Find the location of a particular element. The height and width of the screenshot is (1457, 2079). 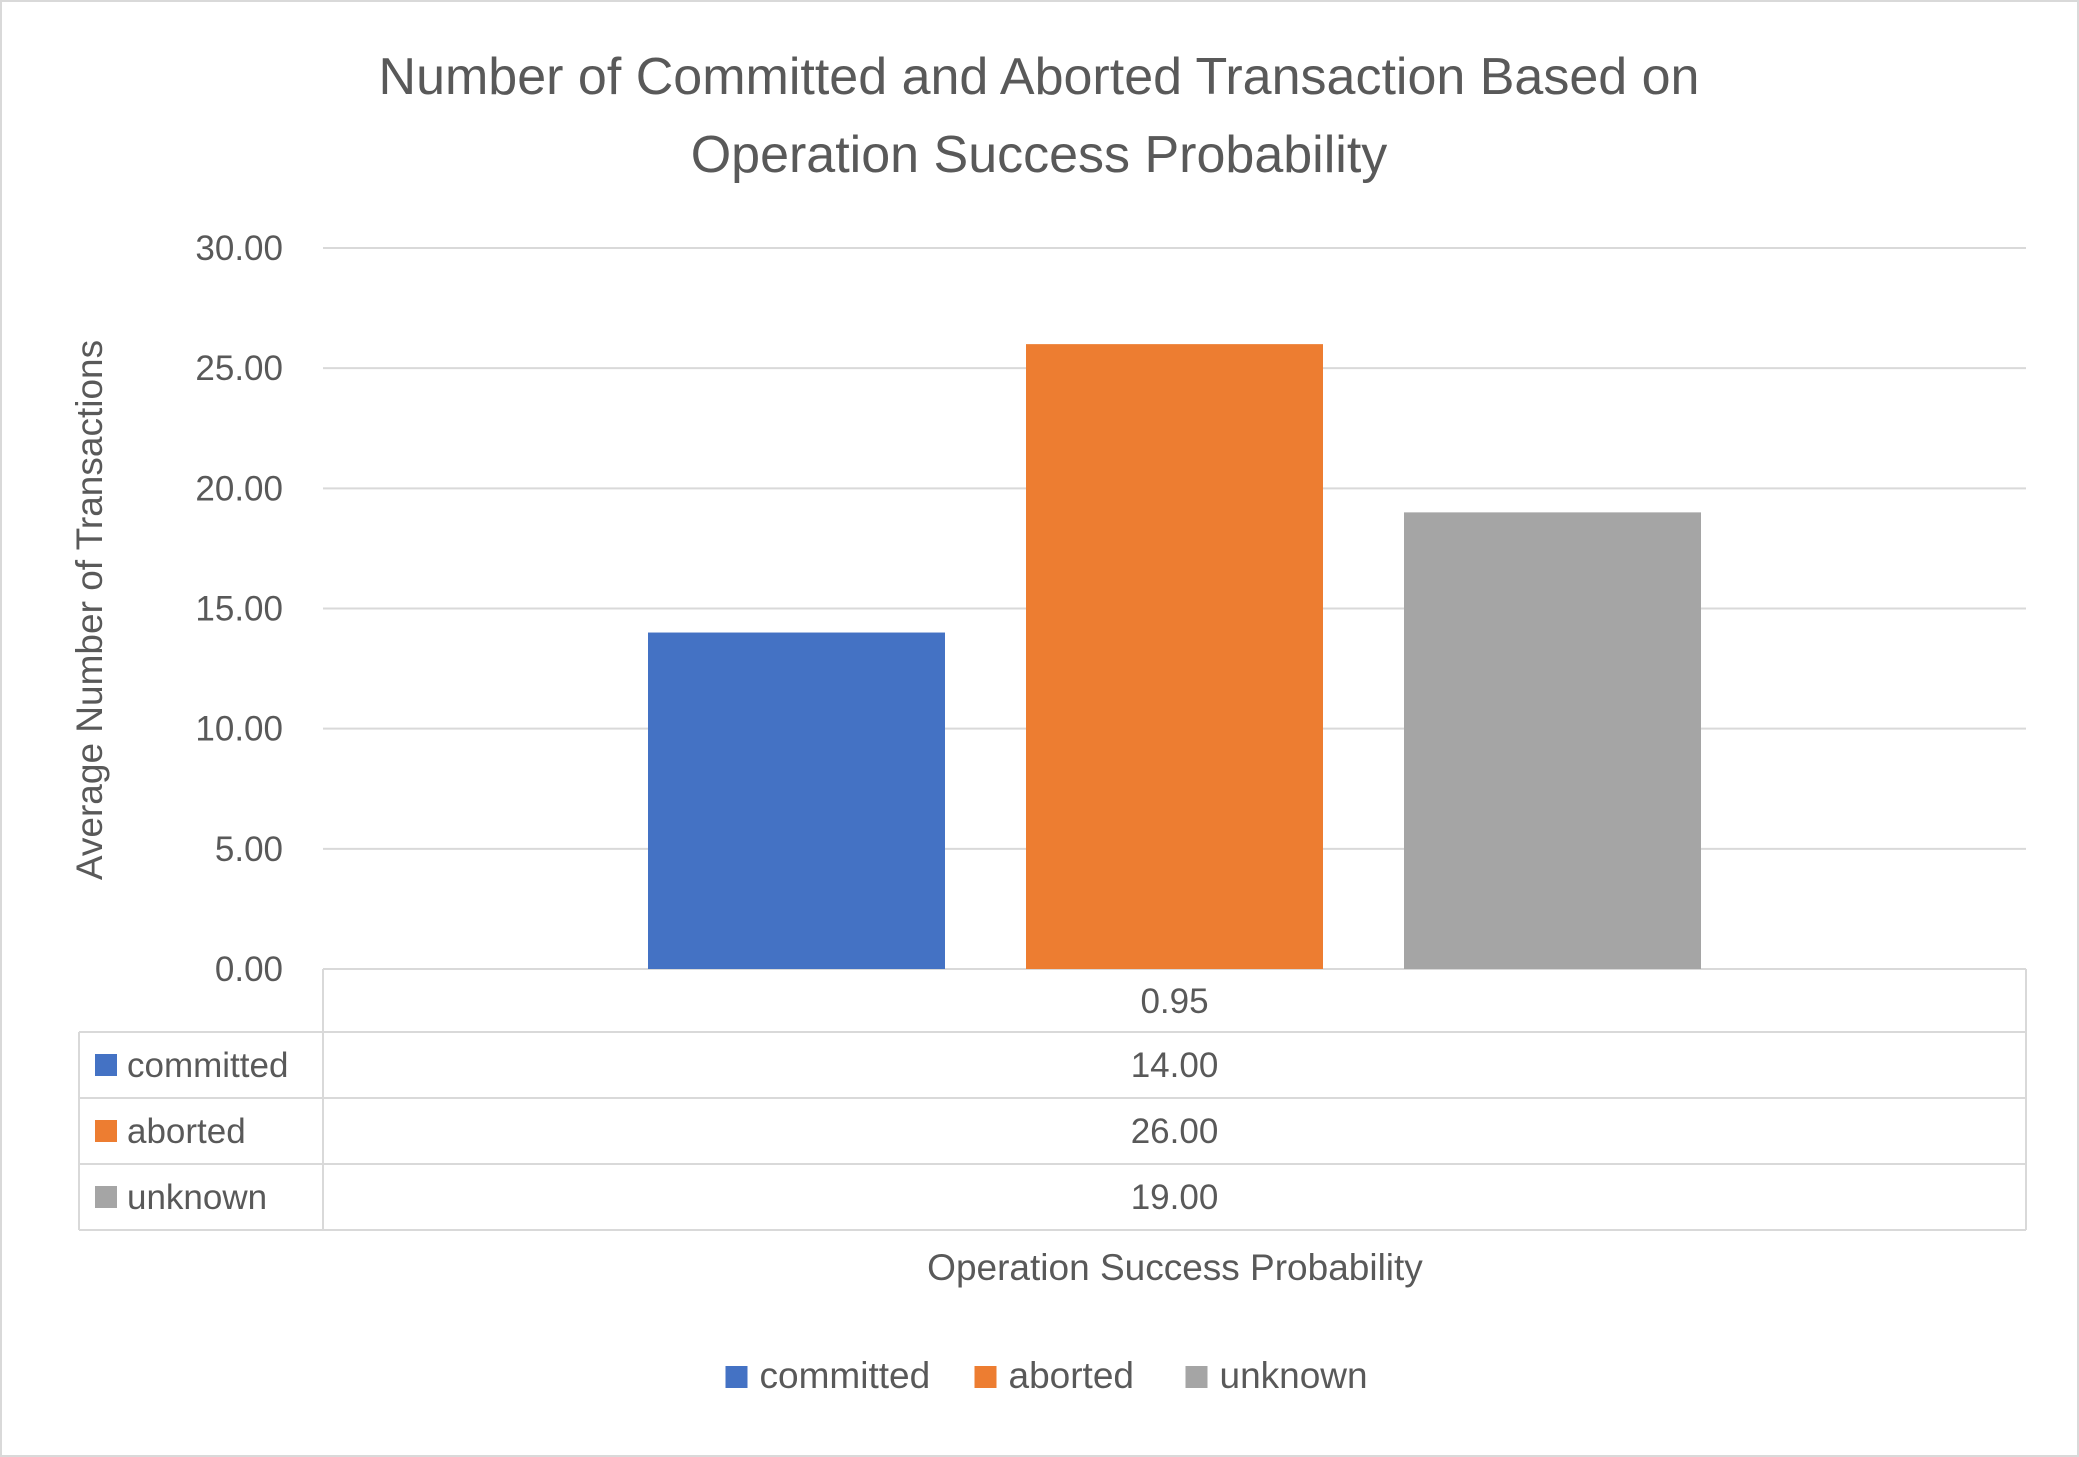

y-tick-label: 20.00 is located at coordinates (239, 488).